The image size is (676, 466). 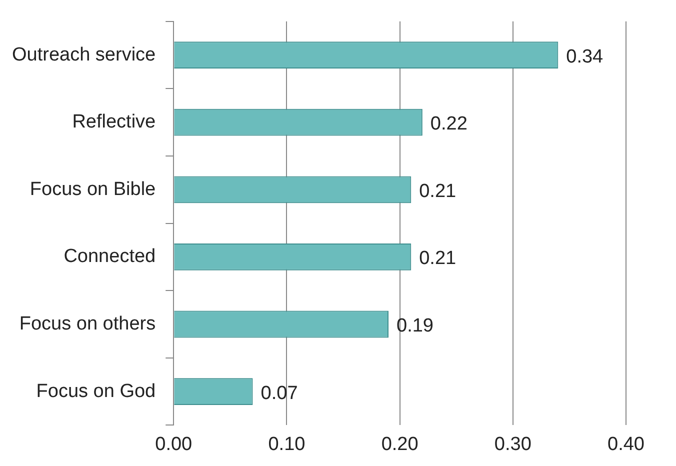 I want to click on y-tick-label: Reflective, so click(x=114, y=122).